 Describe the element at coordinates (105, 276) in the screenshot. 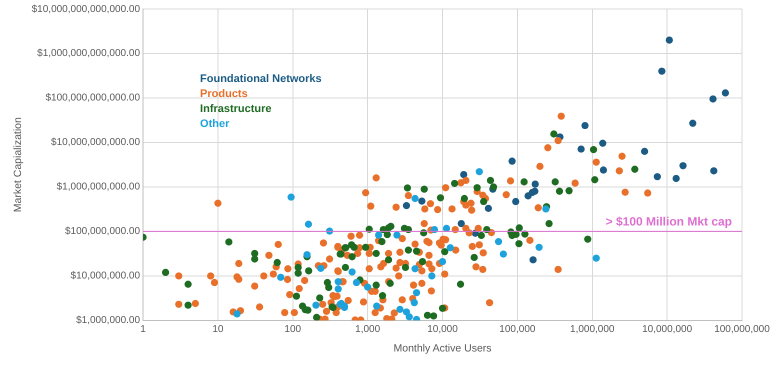

I see `y-tick-label: $10,000,000.00` at that location.